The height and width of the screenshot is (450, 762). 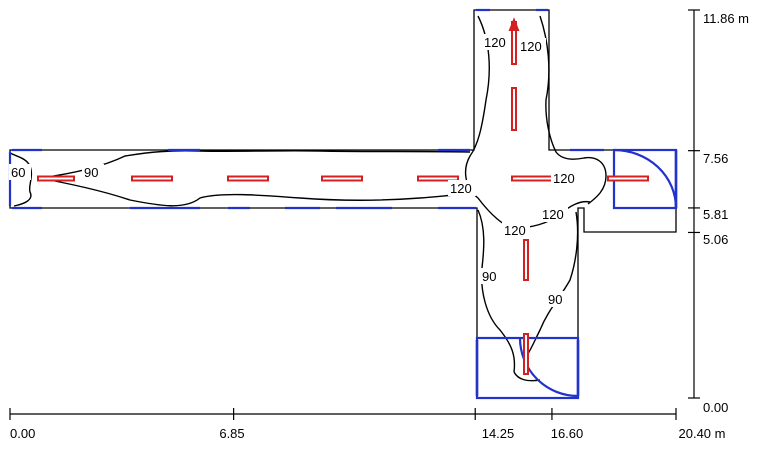 What do you see at coordinates (715, 214) in the screenshot?
I see `y-tick-label: 5.81` at bounding box center [715, 214].